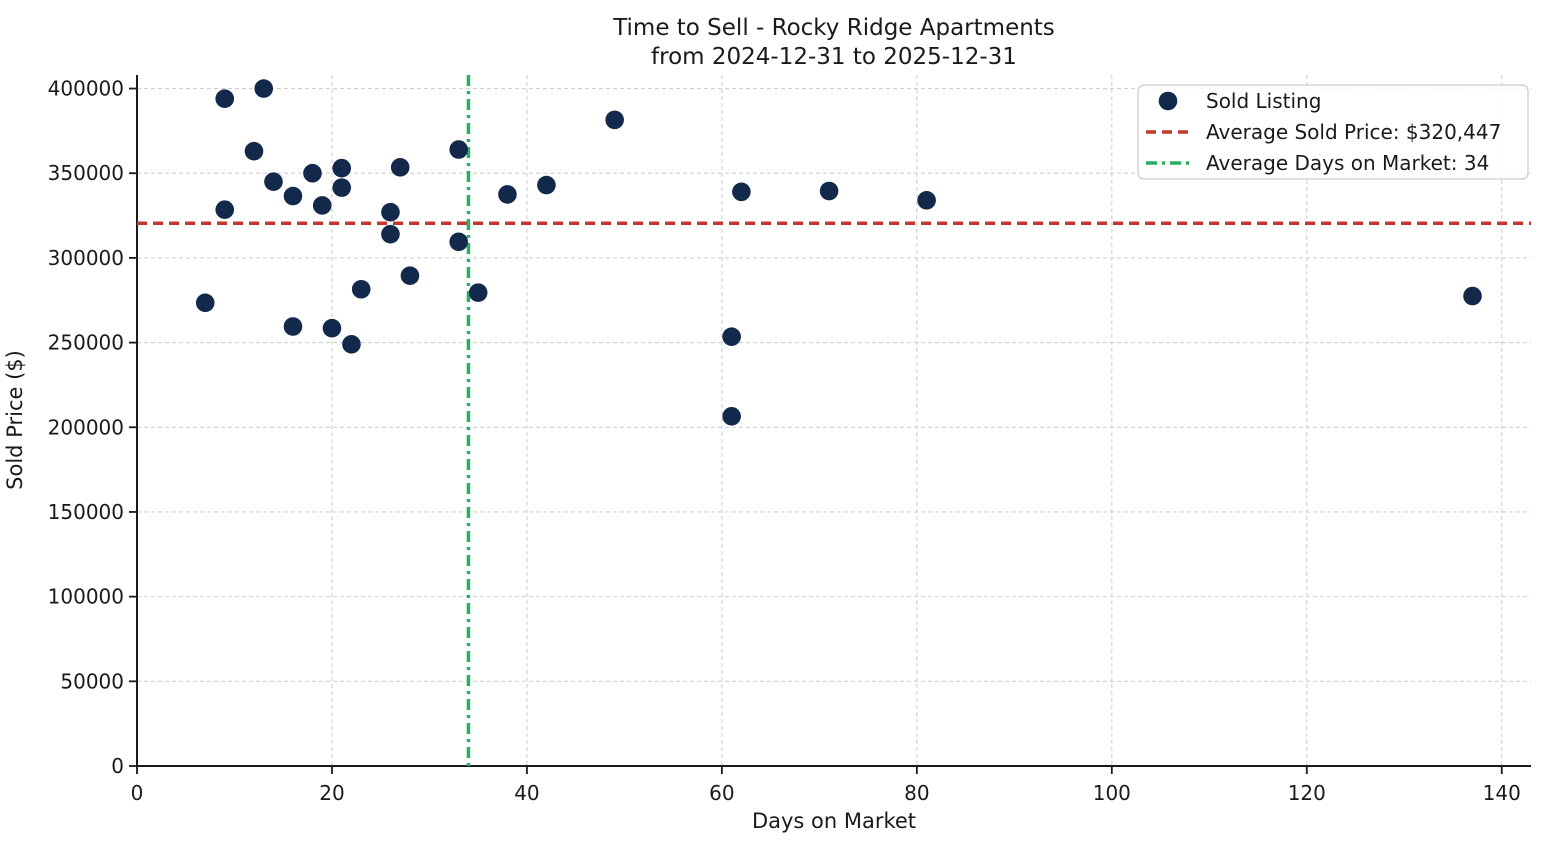  I want to click on legend-item-label: Average Days on Market: 34, so click(1347, 163).